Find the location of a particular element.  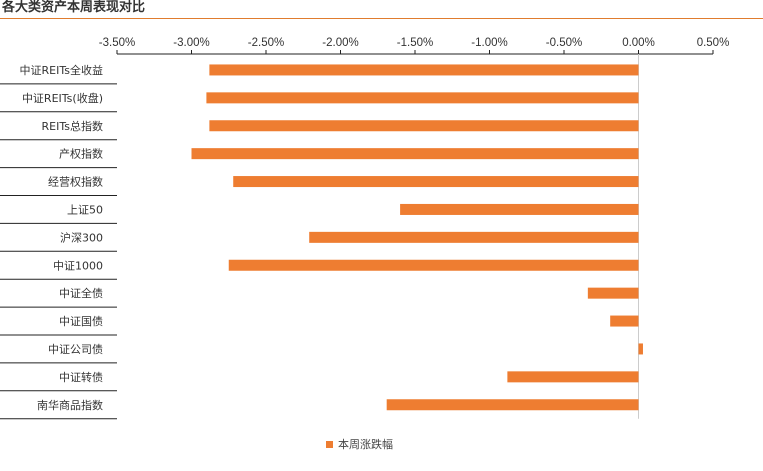

x-tick-label: -2.50% is located at coordinates (266, 43).